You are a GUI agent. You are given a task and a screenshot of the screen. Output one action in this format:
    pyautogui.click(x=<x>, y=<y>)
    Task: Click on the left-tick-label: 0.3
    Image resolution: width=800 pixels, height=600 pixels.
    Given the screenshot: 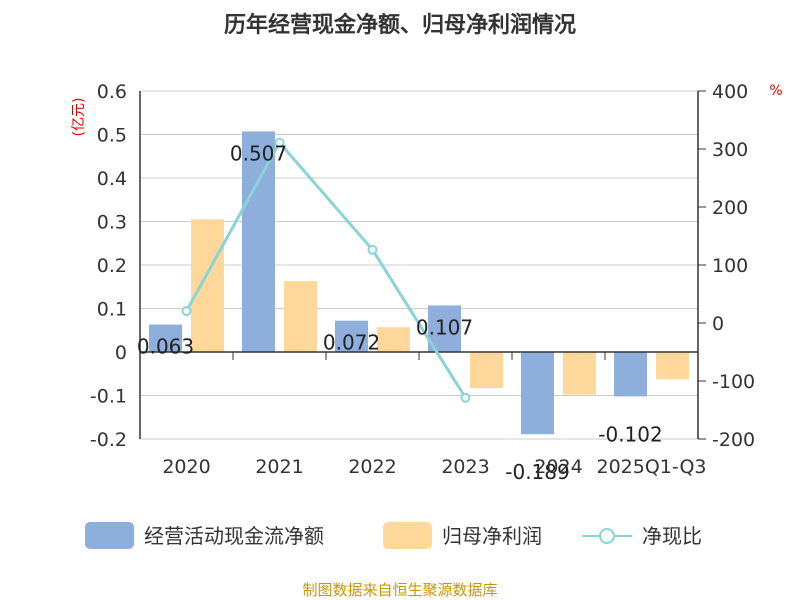 What is the action you would take?
    pyautogui.click(x=112, y=223)
    